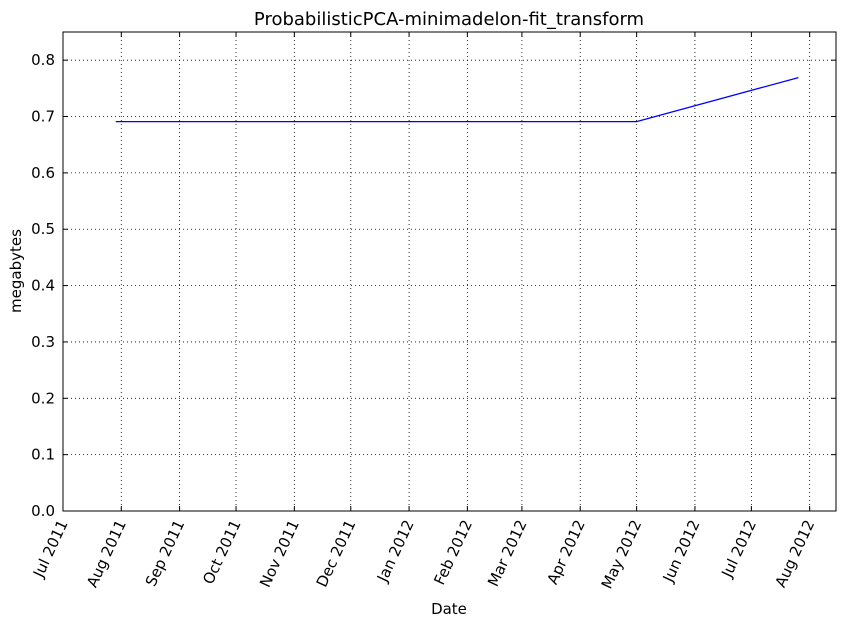 This screenshot has width=846, height=626. I want to click on series-layer, so click(457, 99).